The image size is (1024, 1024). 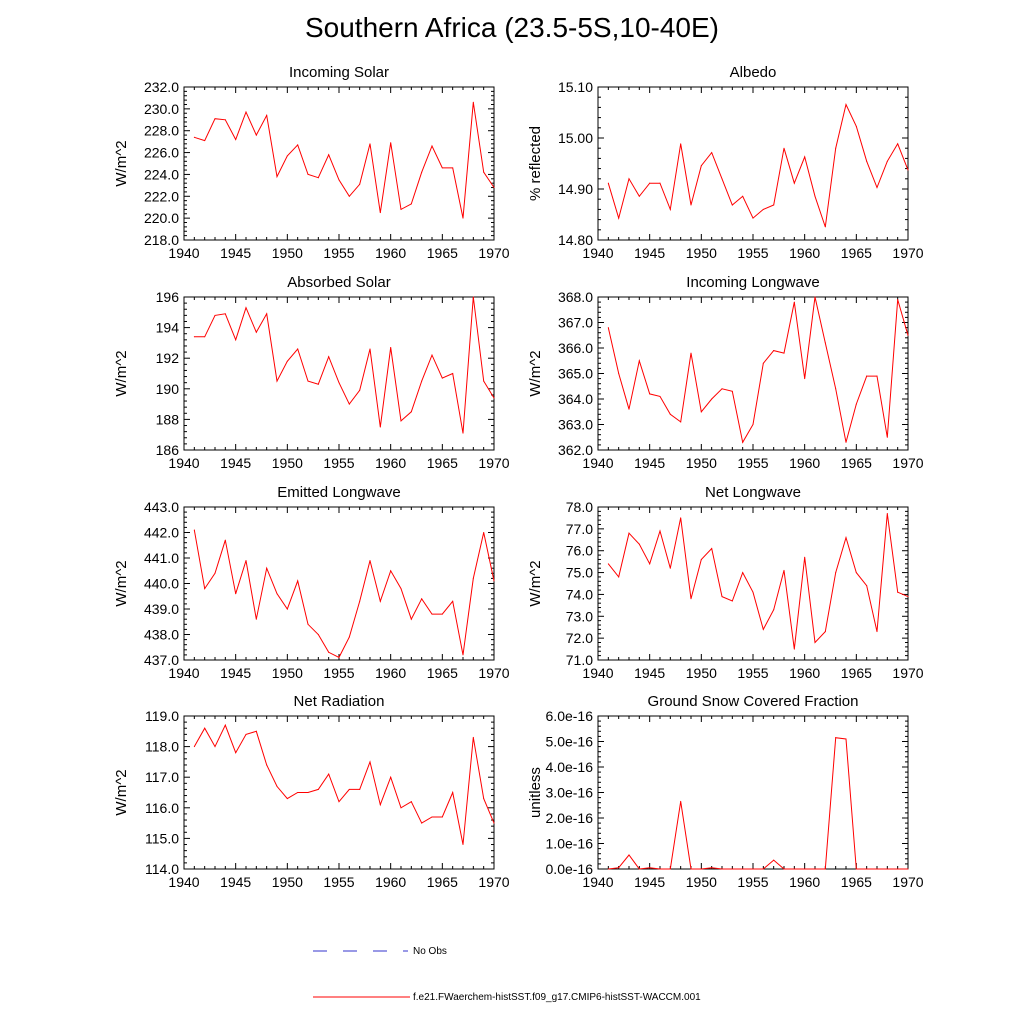 What do you see at coordinates (579, 660) in the screenshot?
I see `y-tick-label: 71.0` at bounding box center [579, 660].